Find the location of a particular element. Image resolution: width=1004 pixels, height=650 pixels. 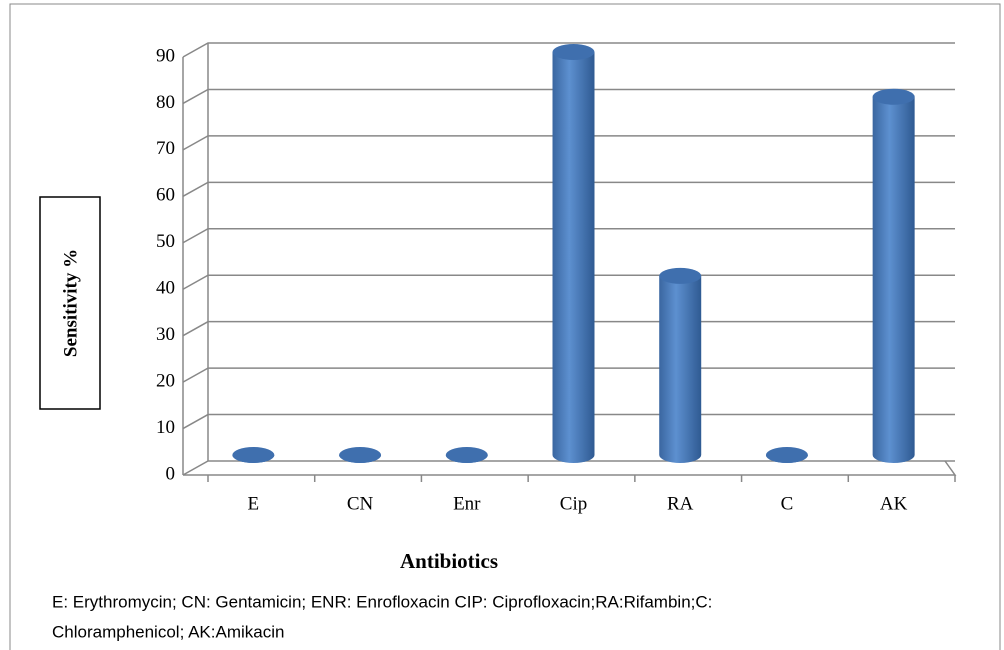

footnote: Chloramphenicol; AK:Amikacin is located at coordinates (168, 631).